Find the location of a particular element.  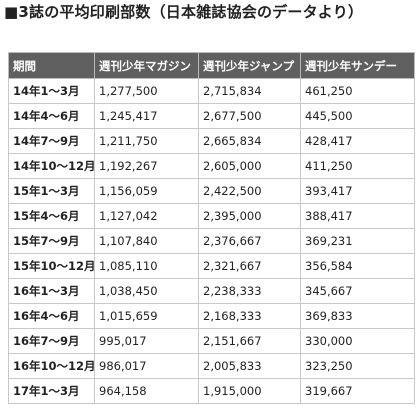

cell-magazine: 995,017 is located at coordinates (146, 341).